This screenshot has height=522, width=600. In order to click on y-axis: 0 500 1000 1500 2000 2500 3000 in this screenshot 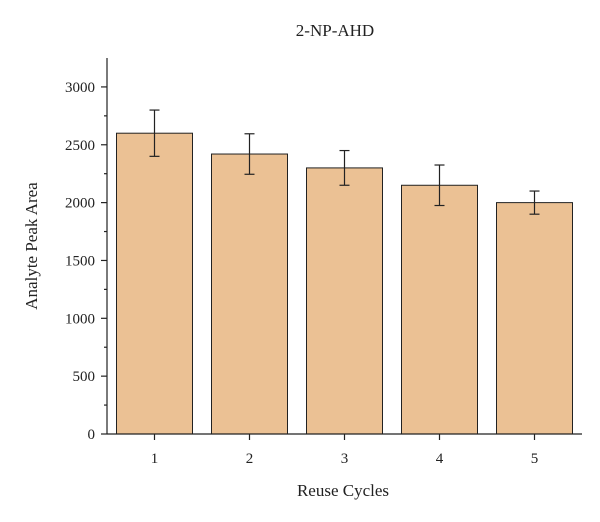, I will do `click(86, 250)`.